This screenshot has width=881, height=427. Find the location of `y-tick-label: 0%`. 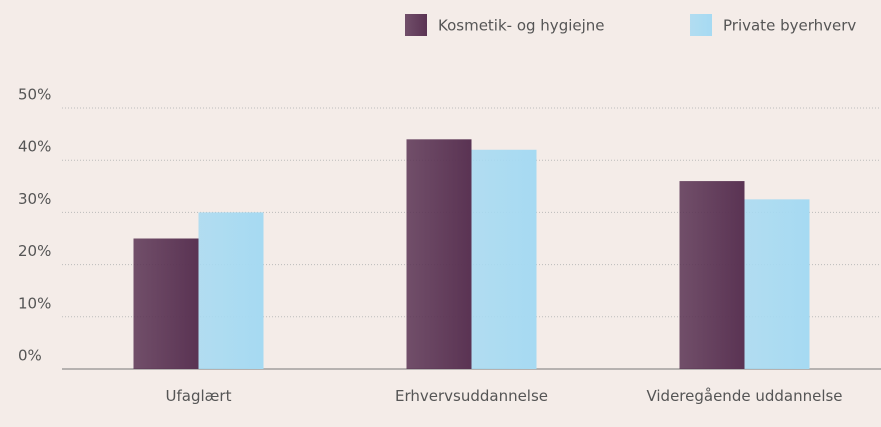

y-tick-label: 0% is located at coordinates (30, 356).